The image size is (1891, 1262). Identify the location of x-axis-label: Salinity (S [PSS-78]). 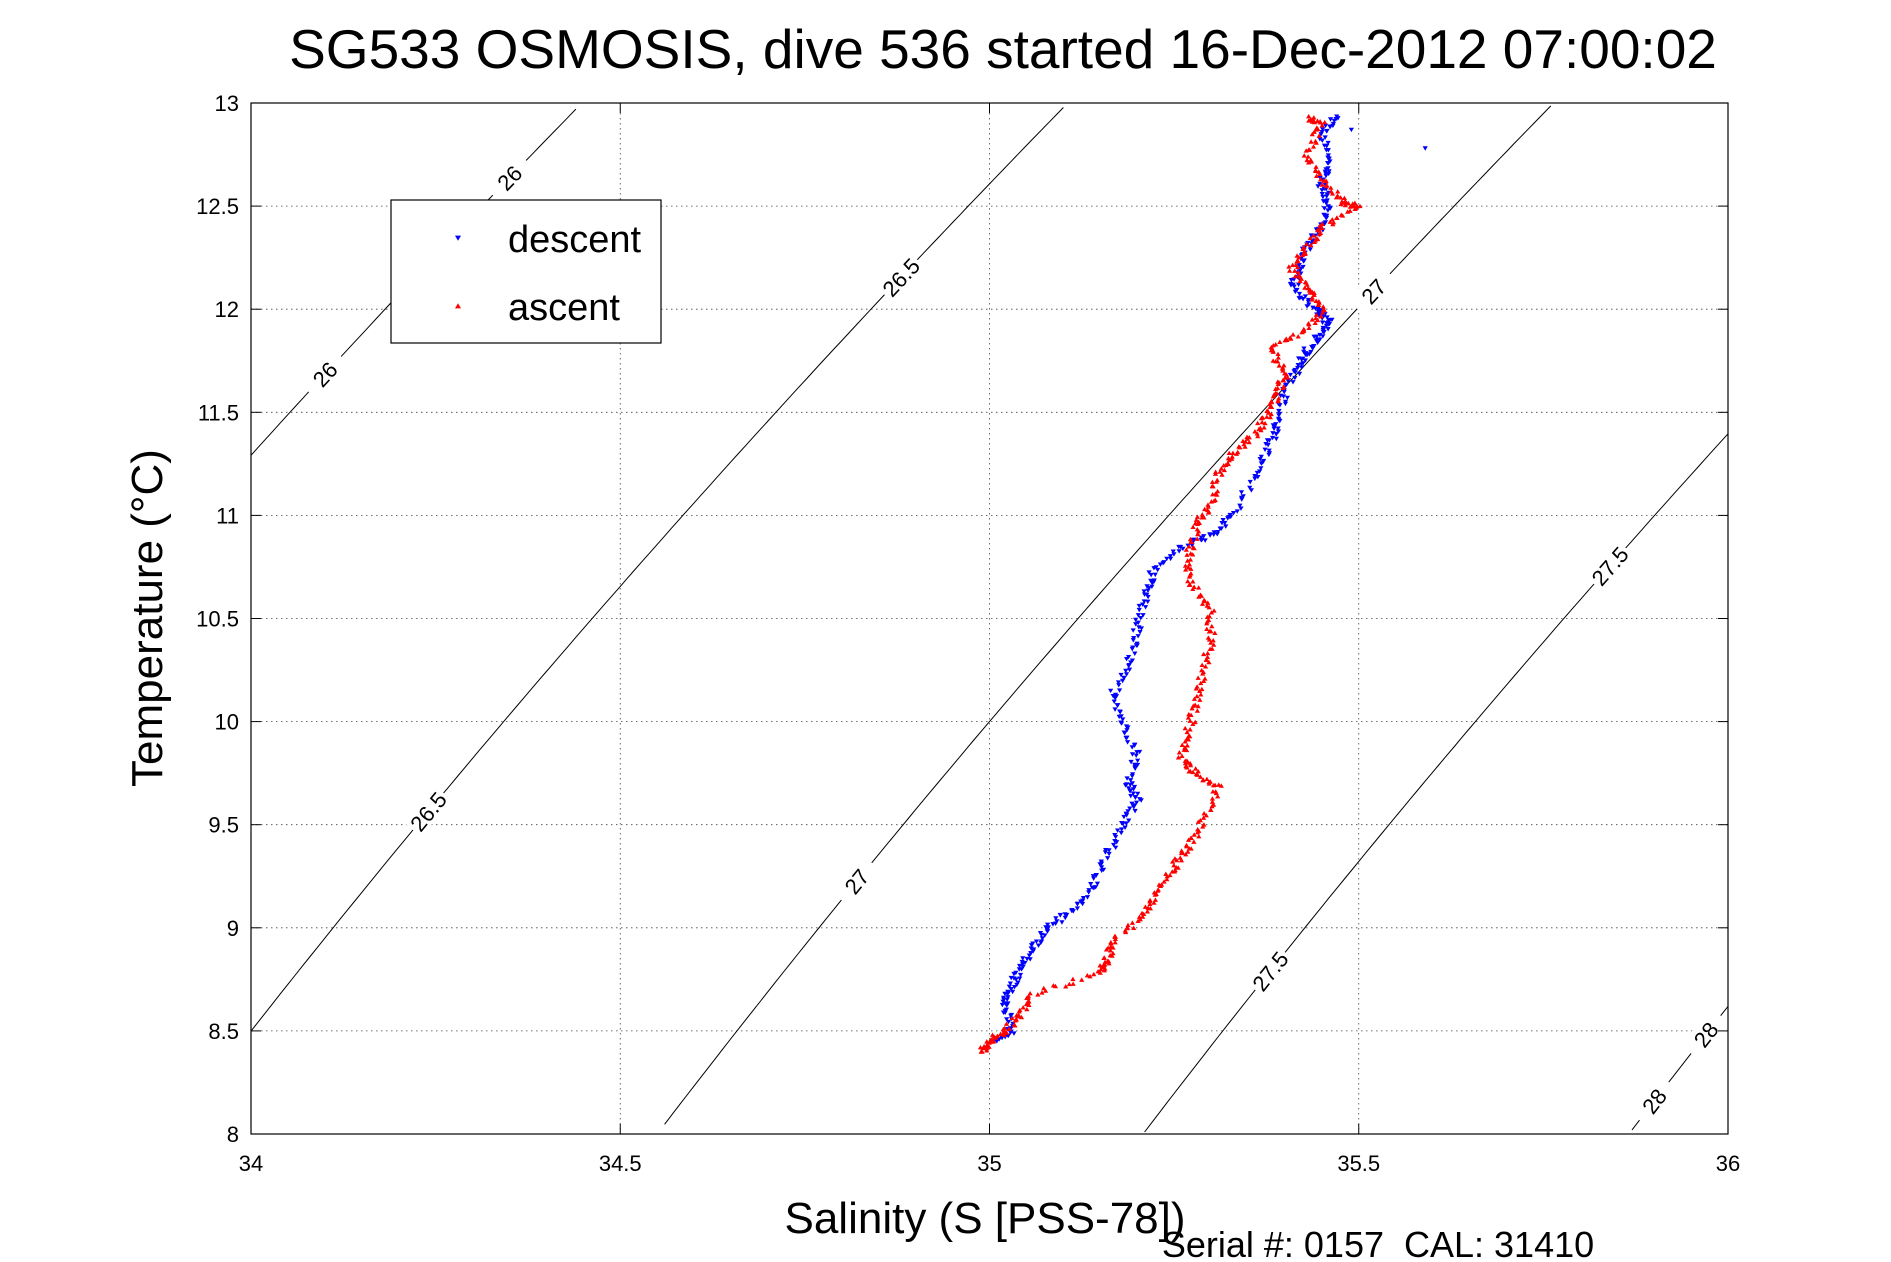
(984, 1218).